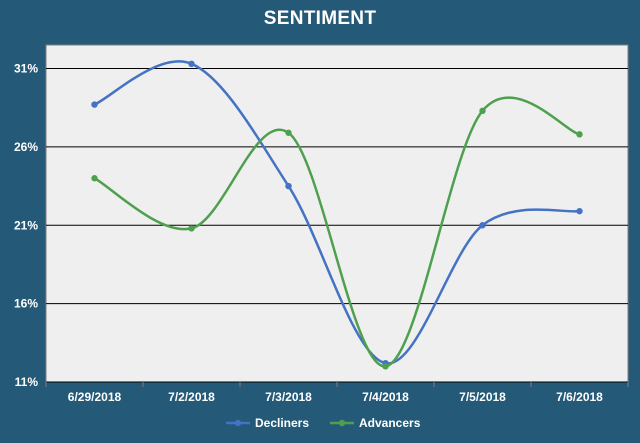 The image size is (640, 443). I want to click on x-tick-label: 7/3/2018, so click(288, 397).